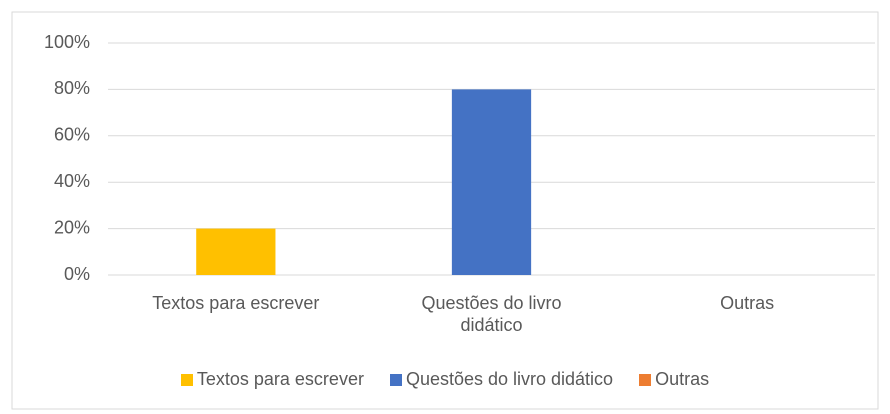  What do you see at coordinates (77, 274) in the screenshot?
I see `y-tick-label: 0%` at bounding box center [77, 274].